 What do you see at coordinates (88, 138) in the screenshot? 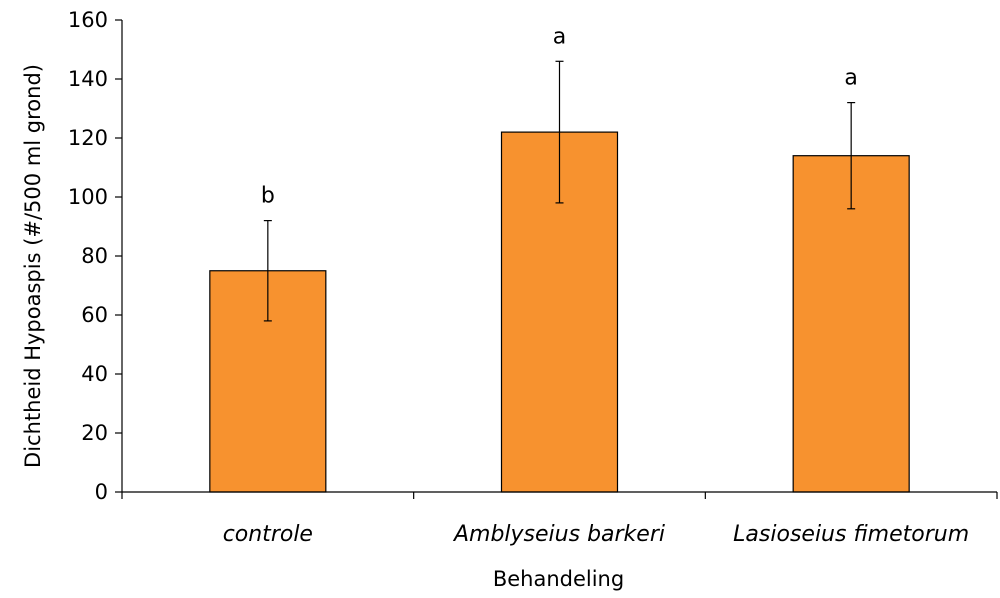
I see `y-tick-label: 120` at bounding box center [88, 138].